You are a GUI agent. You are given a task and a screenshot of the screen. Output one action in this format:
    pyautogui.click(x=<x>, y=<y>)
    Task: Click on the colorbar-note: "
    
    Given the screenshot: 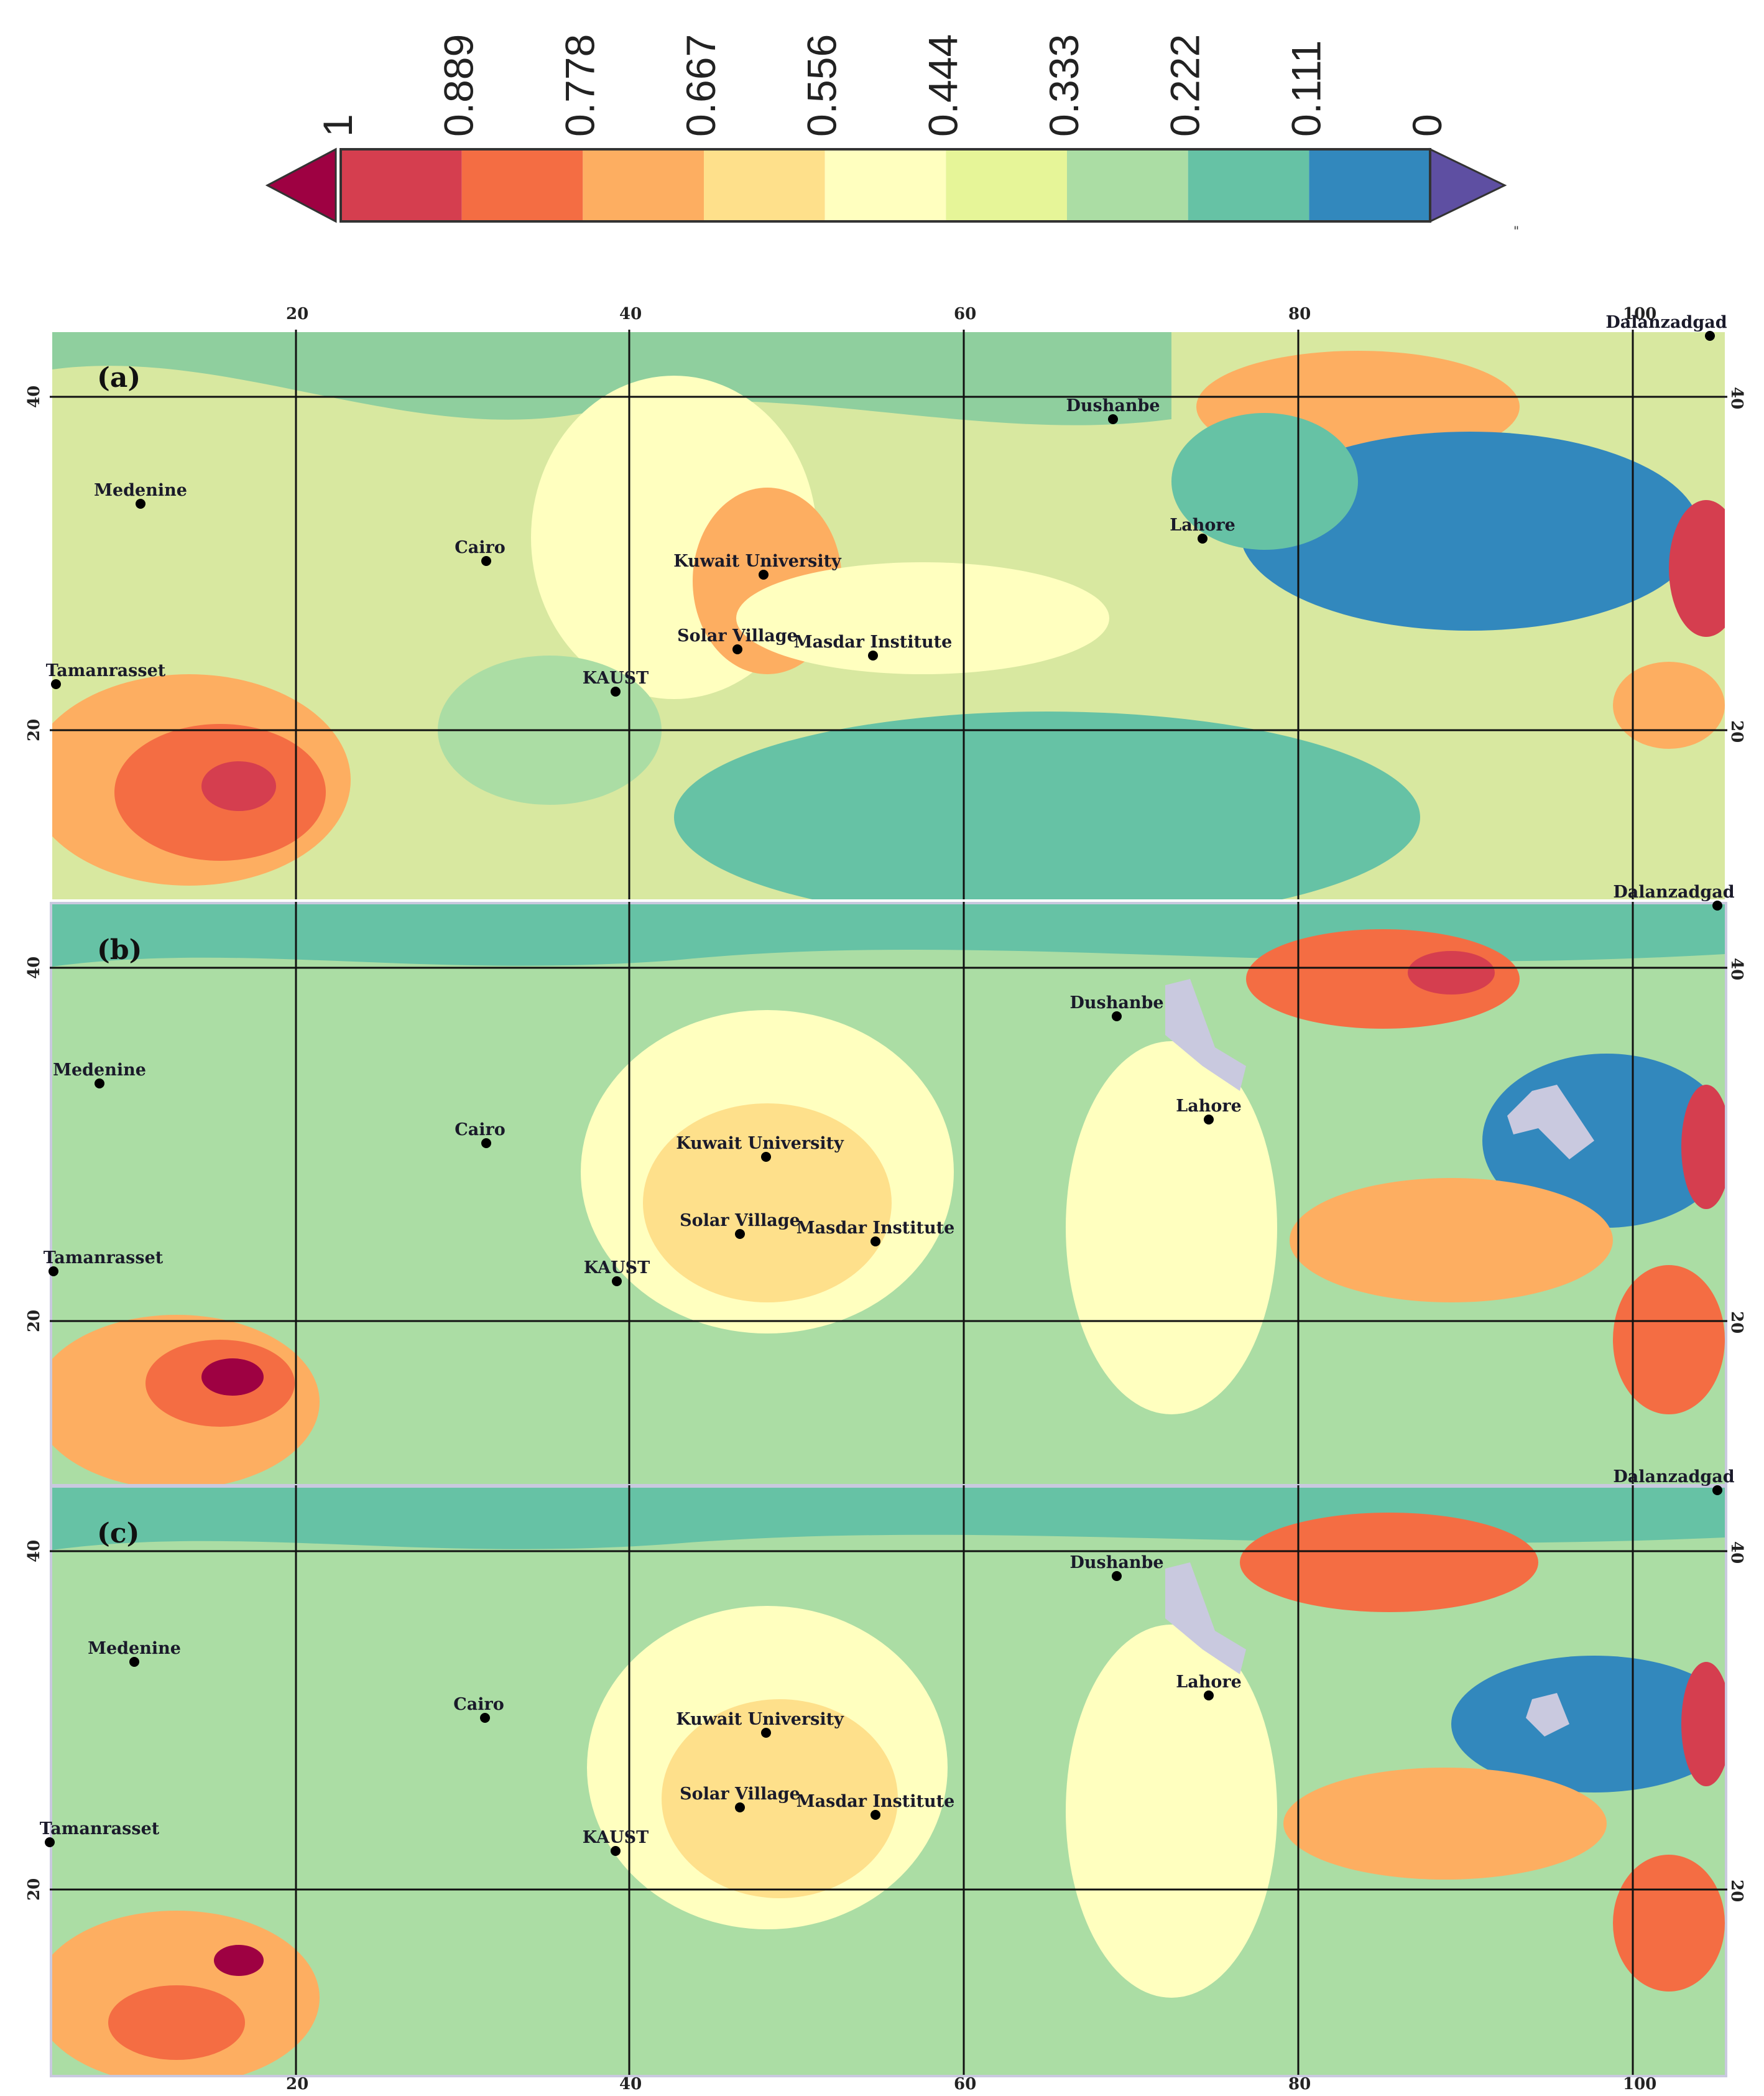 What is the action you would take?
    pyautogui.click(x=1516, y=231)
    